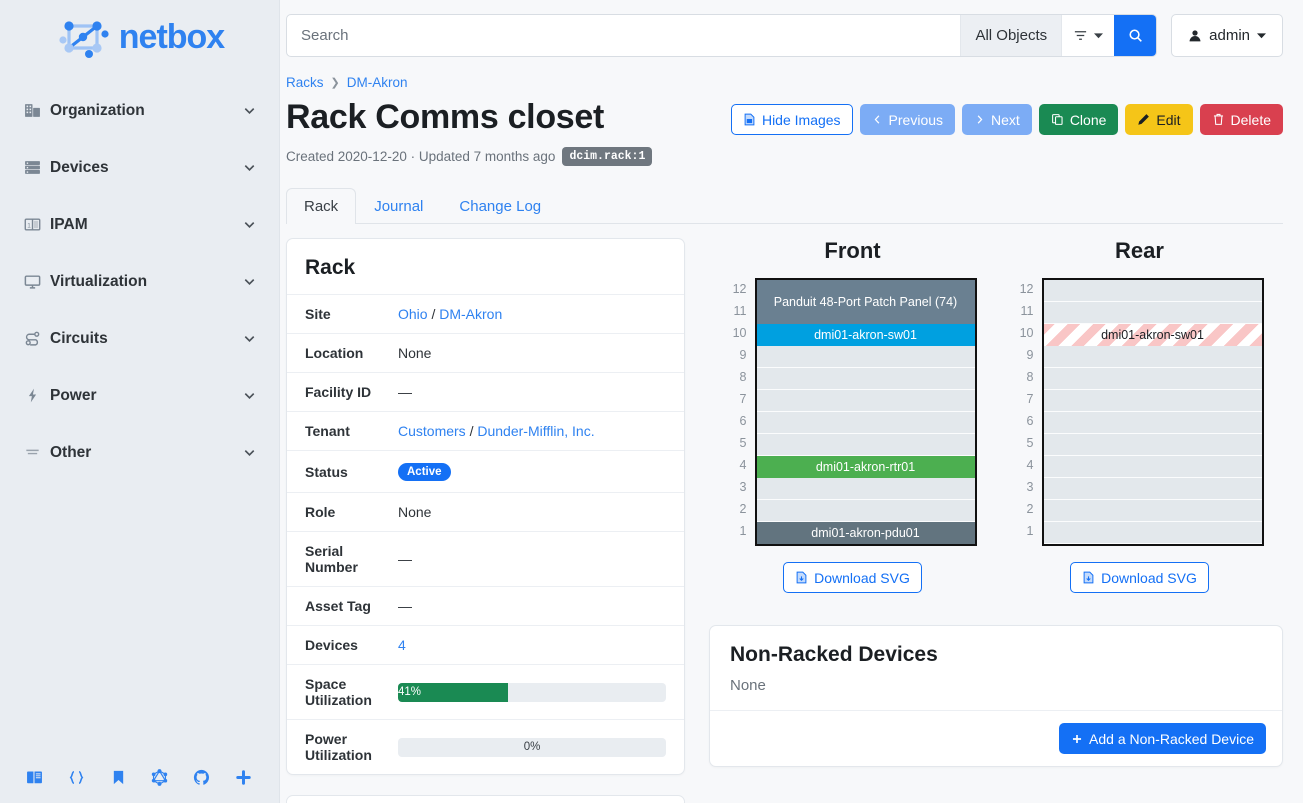 The height and width of the screenshot is (803, 1303). I want to click on code-braces-icon, so click(76, 777).